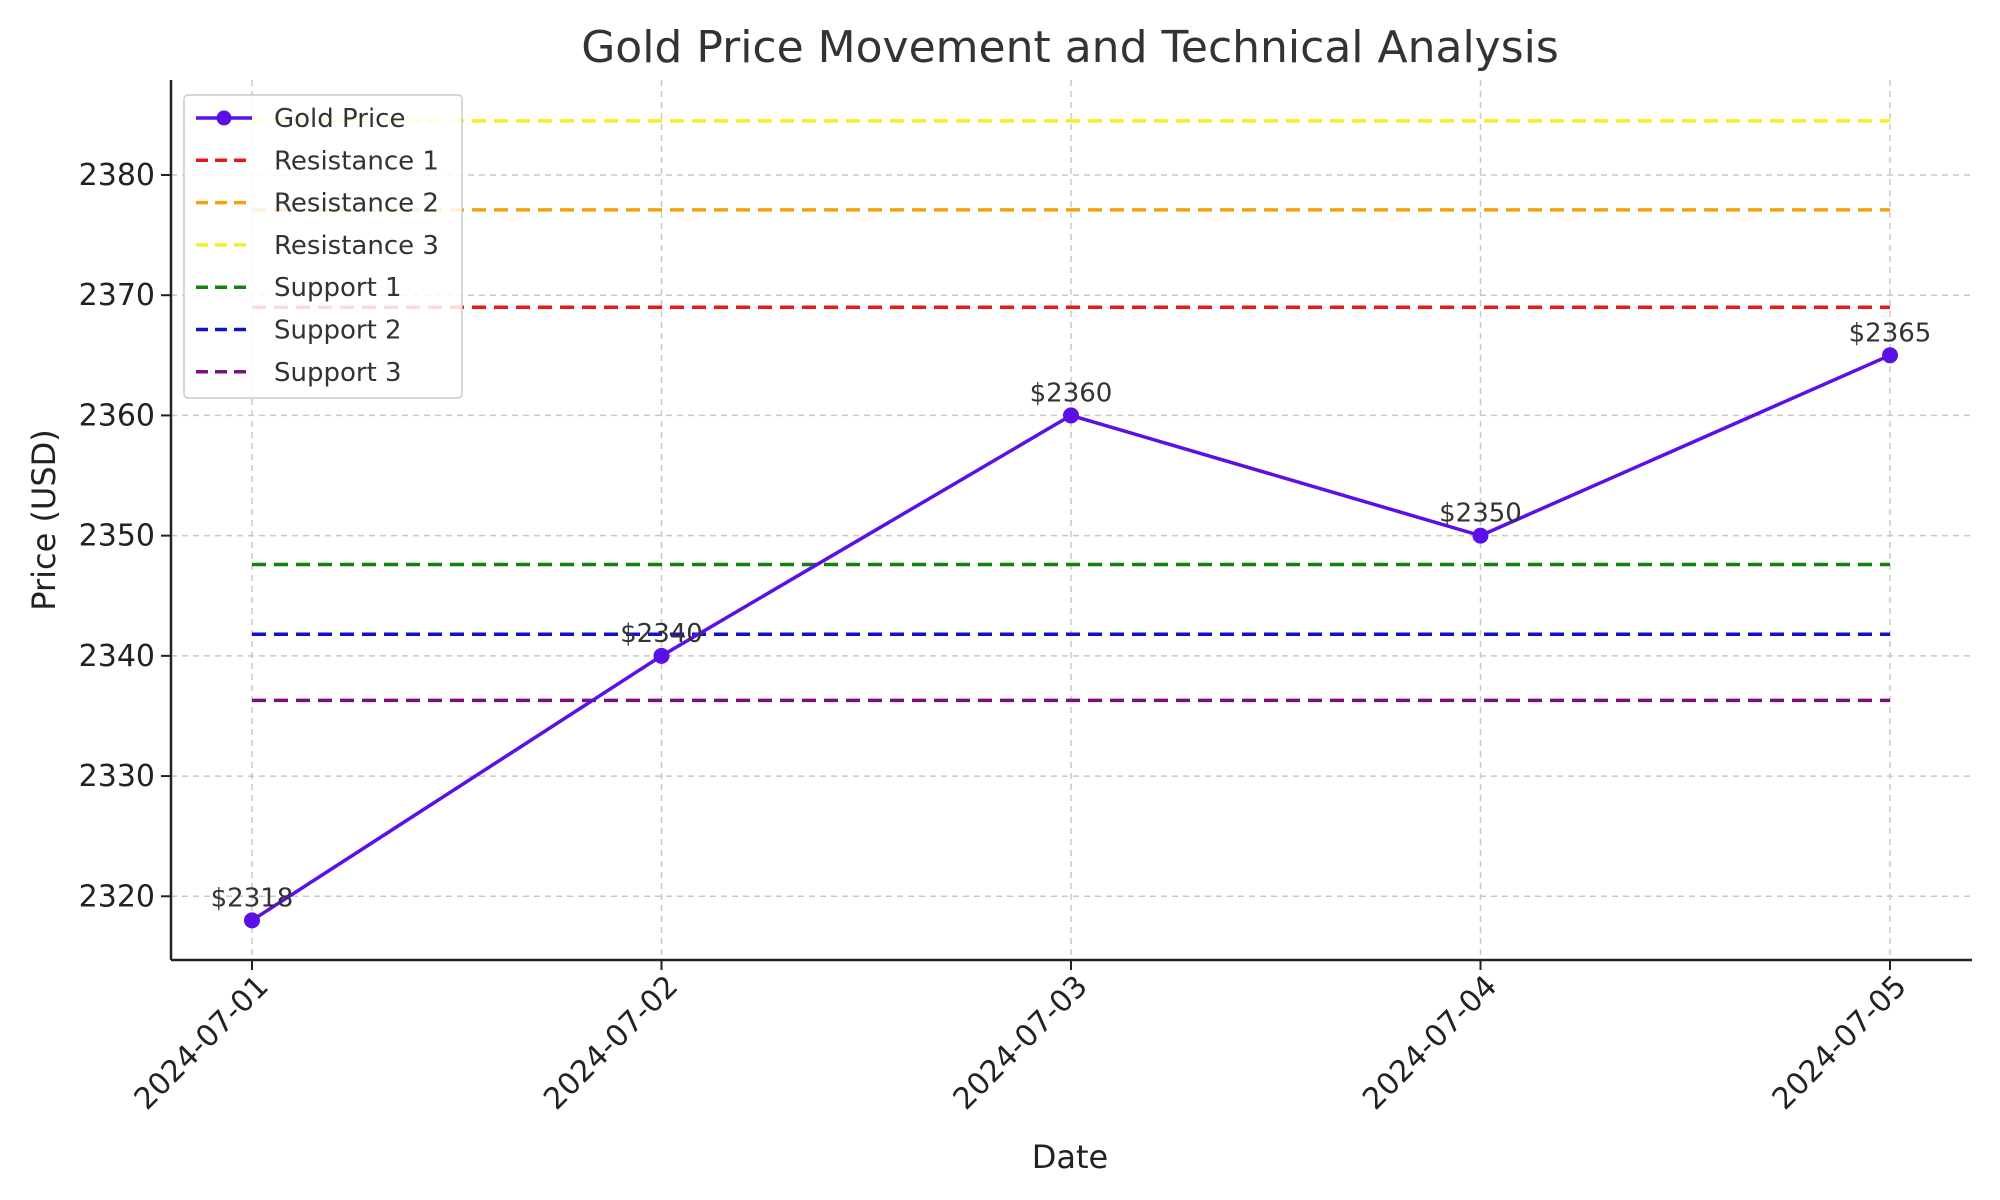  What do you see at coordinates (339, 119) in the screenshot?
I see `legend-label: Gold Price` at bounding box center [339, 119].